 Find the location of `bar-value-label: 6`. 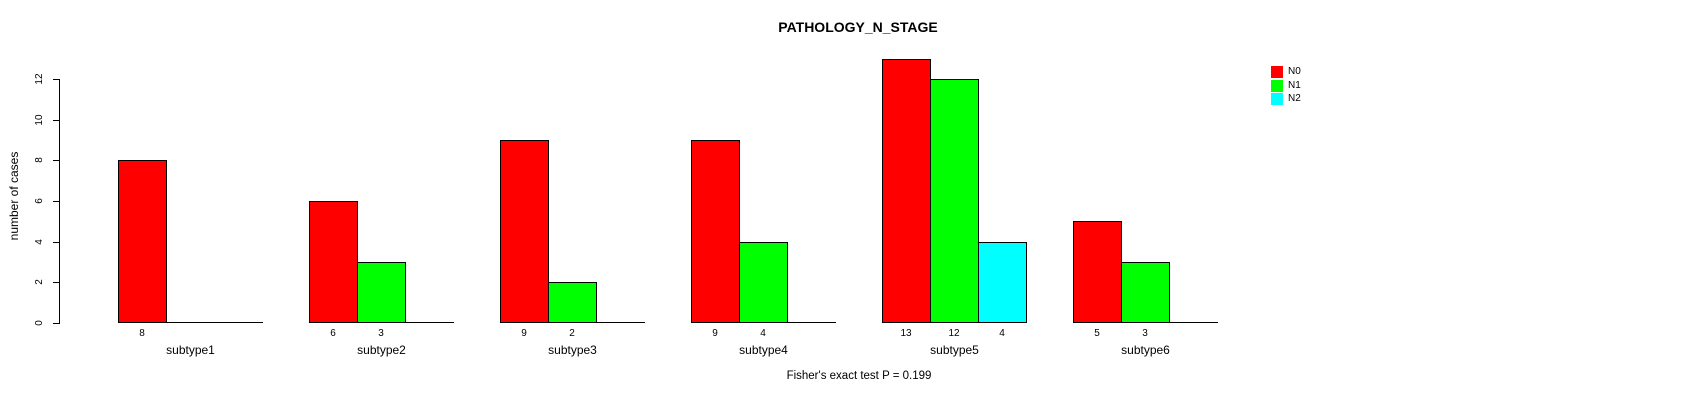

bar-value-label: 6 is located at coordinates (333, 333).